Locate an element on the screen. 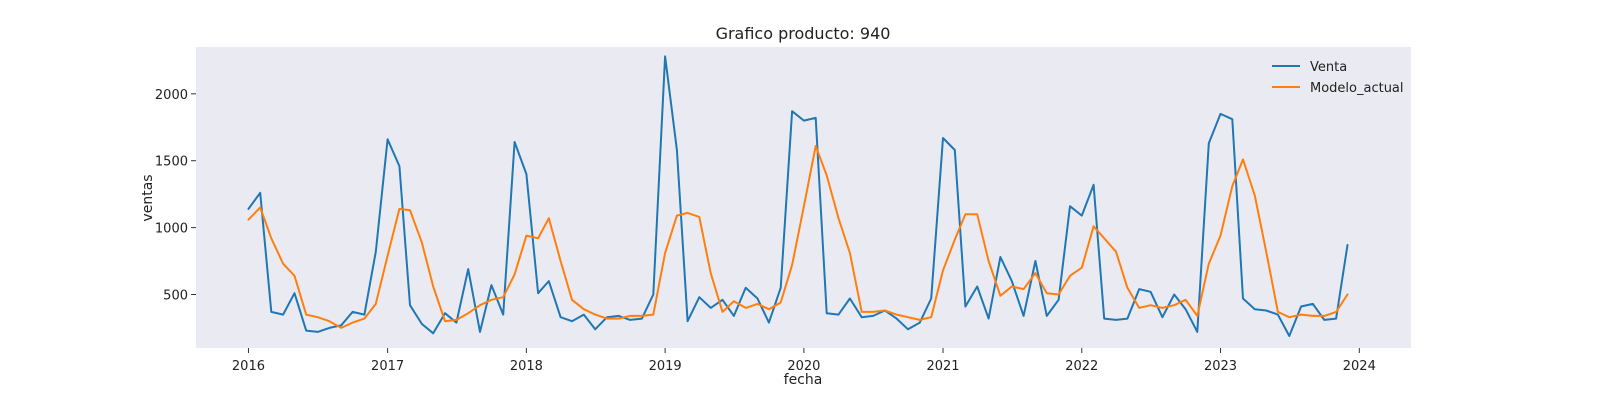  x-axis-title: fecha is located at coordinates (803, 380).